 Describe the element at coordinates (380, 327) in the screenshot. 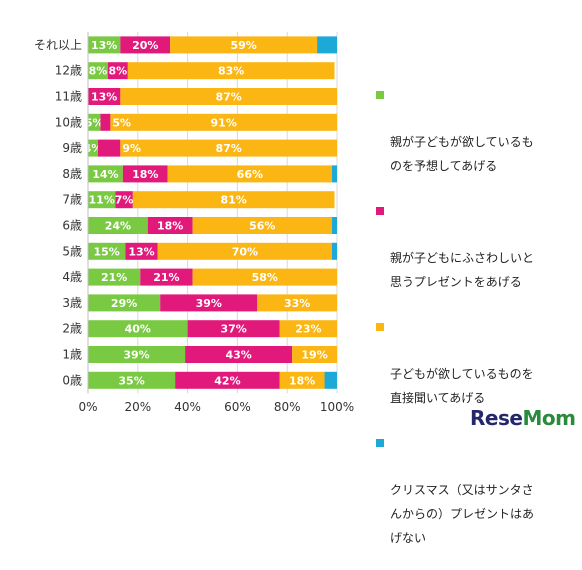

I see `legend-swatch-ask-directly` at that location.